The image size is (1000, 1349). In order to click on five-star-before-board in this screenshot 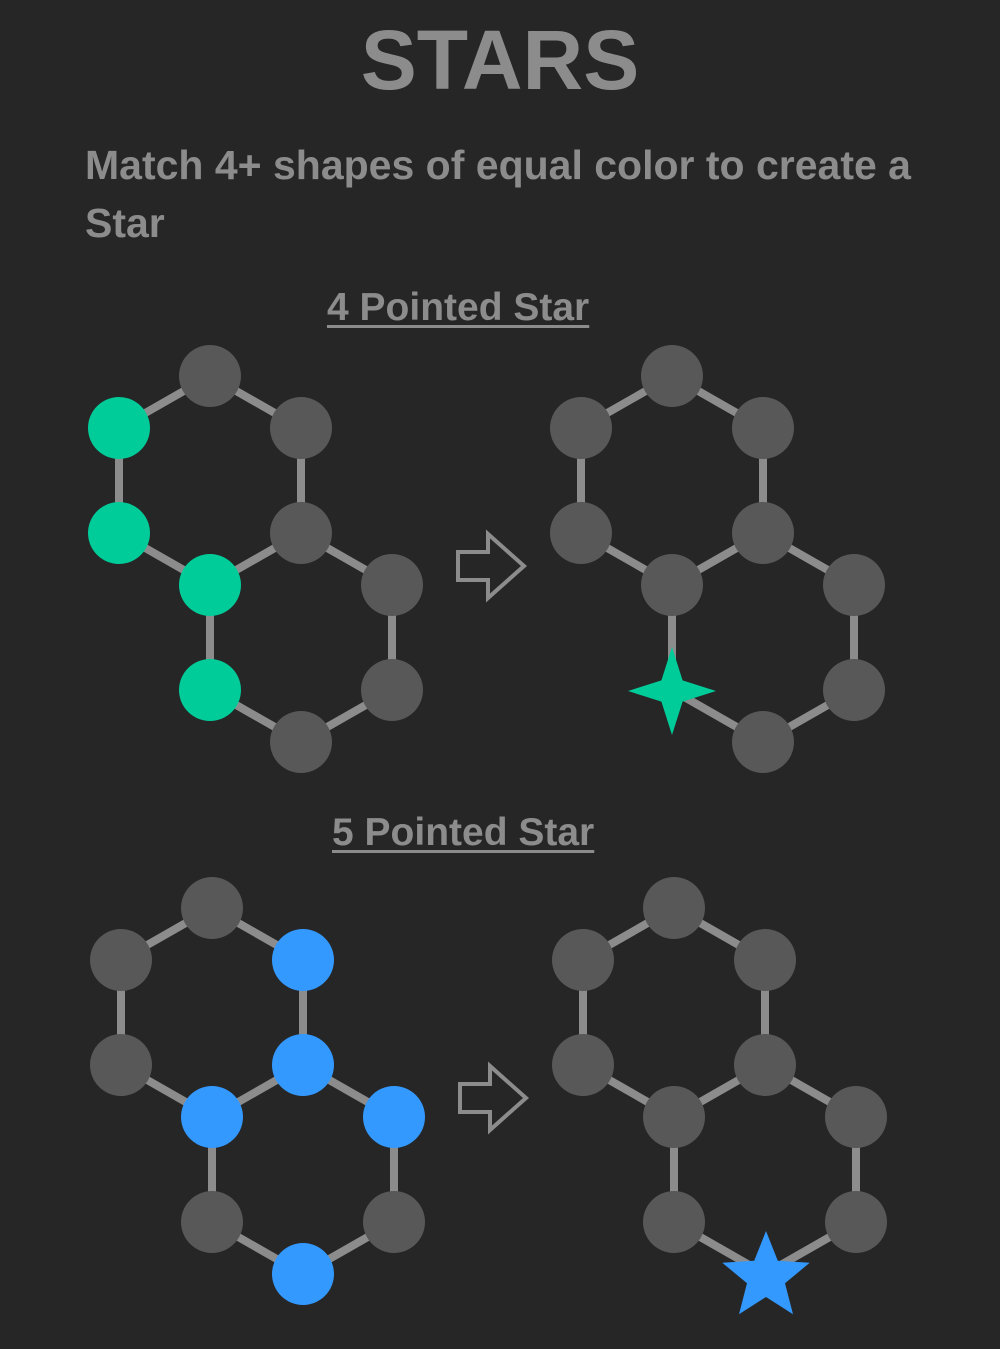, I will do `click(257, 1091)`.